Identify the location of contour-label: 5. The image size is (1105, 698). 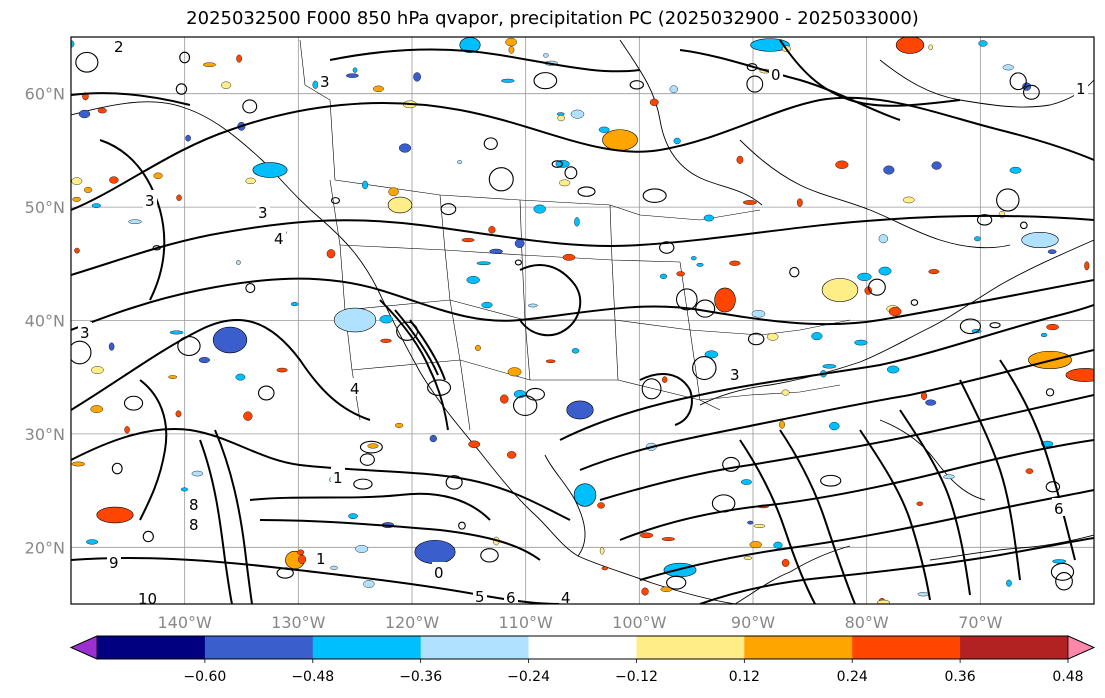
(480, 597).